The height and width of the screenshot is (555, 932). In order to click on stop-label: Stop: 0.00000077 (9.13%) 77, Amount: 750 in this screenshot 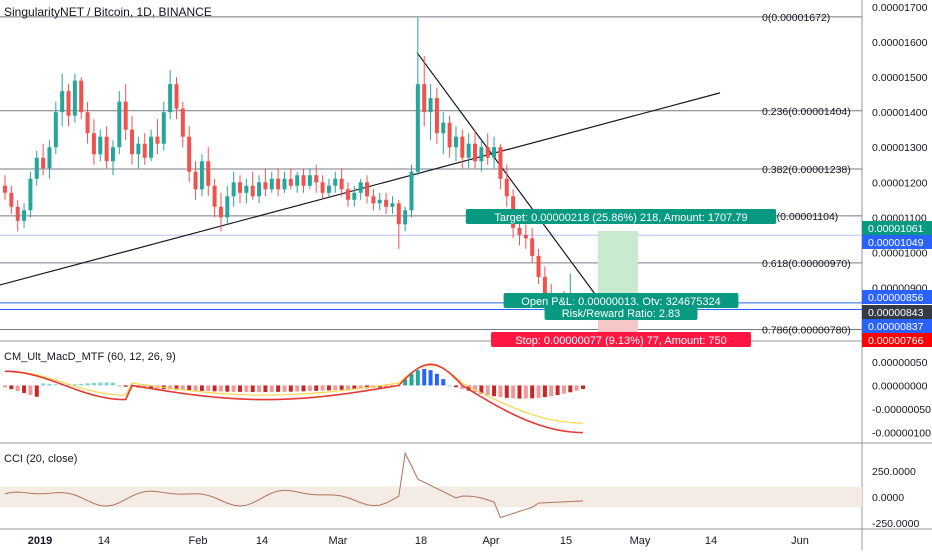, I will do `click(621, 341)`.